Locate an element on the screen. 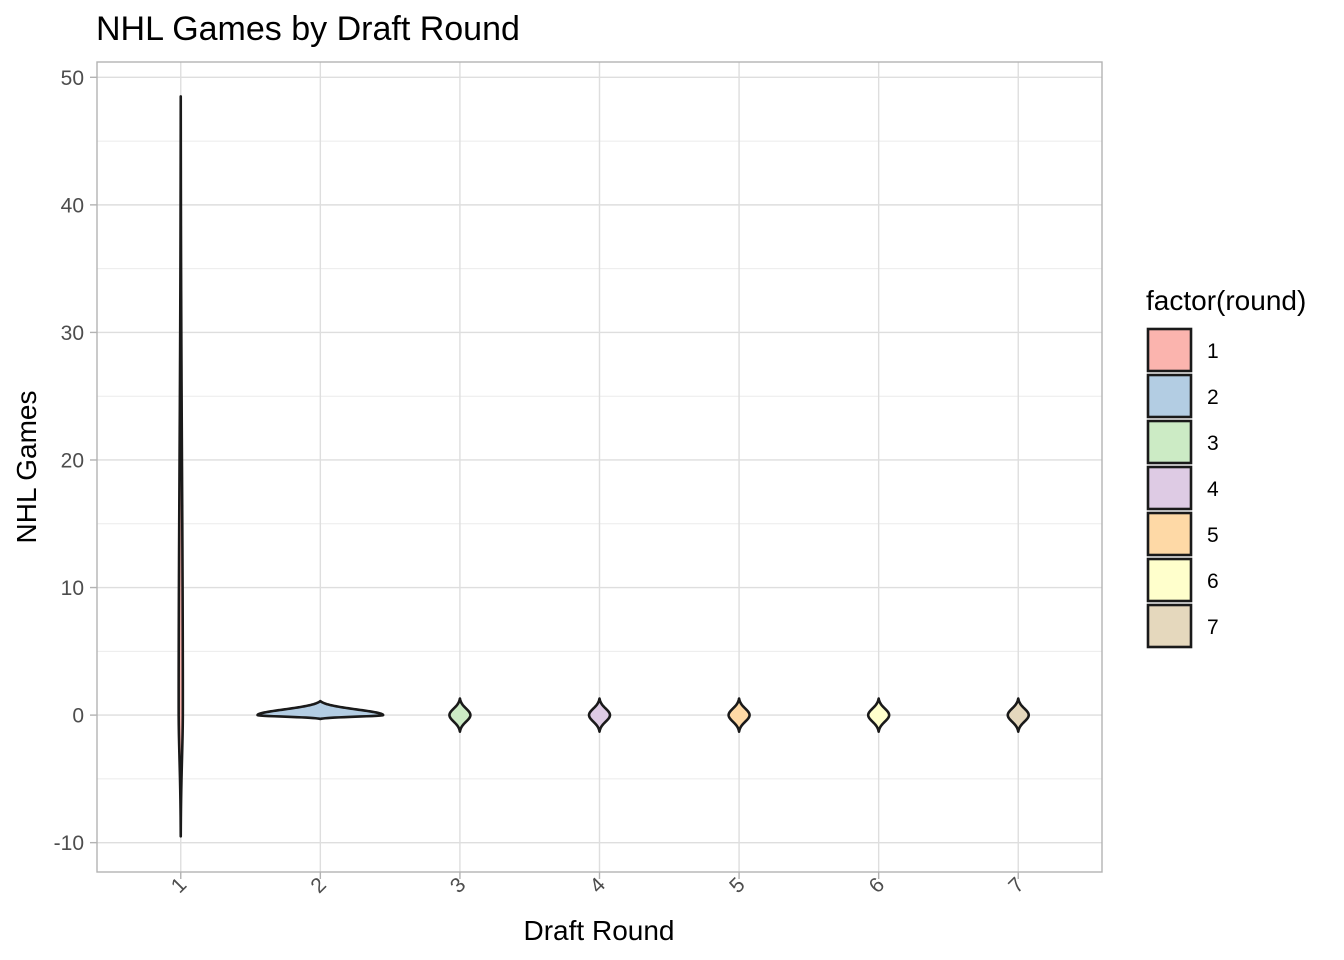  legend: factor(round) 1 2 3 4 5 6 7 is located at coordinates (1226, 467).